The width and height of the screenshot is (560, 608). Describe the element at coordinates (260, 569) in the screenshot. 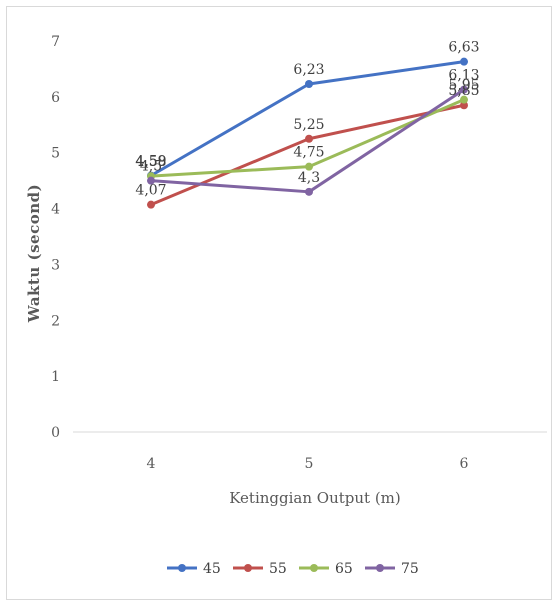

I see `legend-item-55: 55` at that location.